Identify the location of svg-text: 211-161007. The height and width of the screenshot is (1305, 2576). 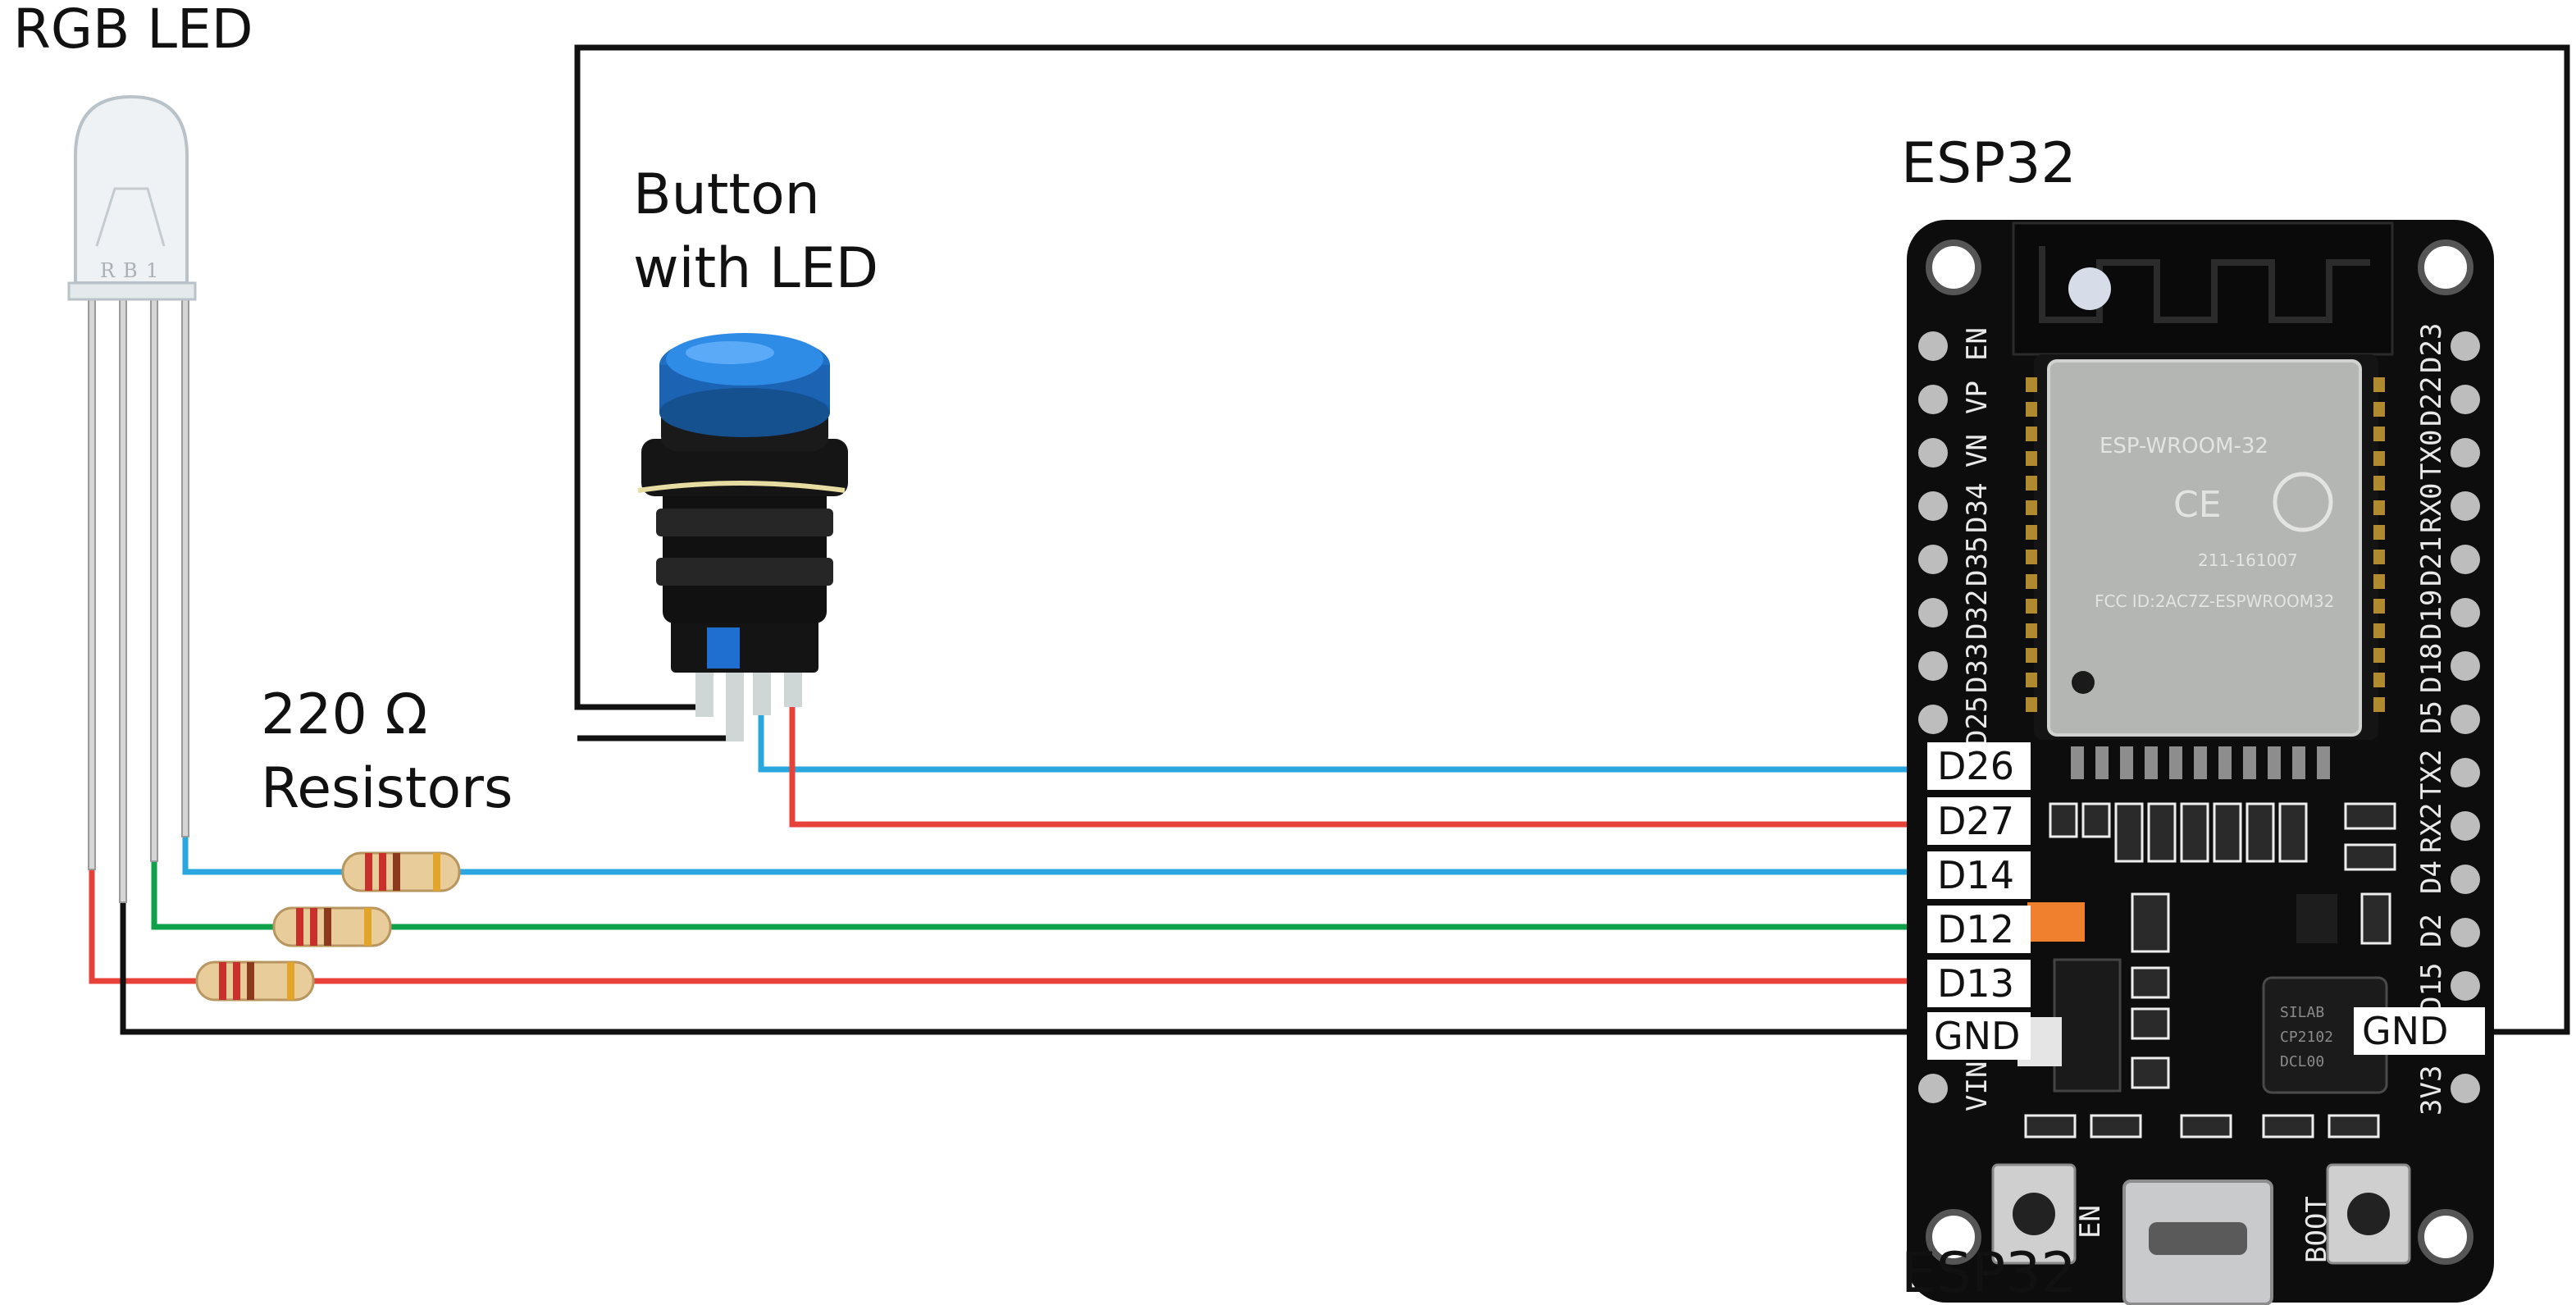
(2248, 560).